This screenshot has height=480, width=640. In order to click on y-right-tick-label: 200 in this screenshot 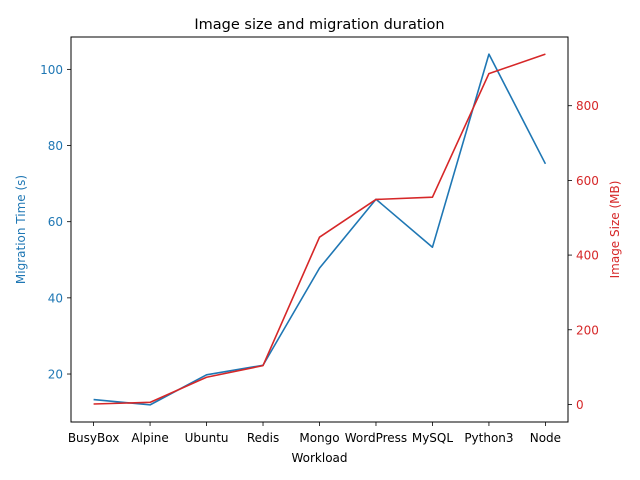, I will do `click(587, 330)`.